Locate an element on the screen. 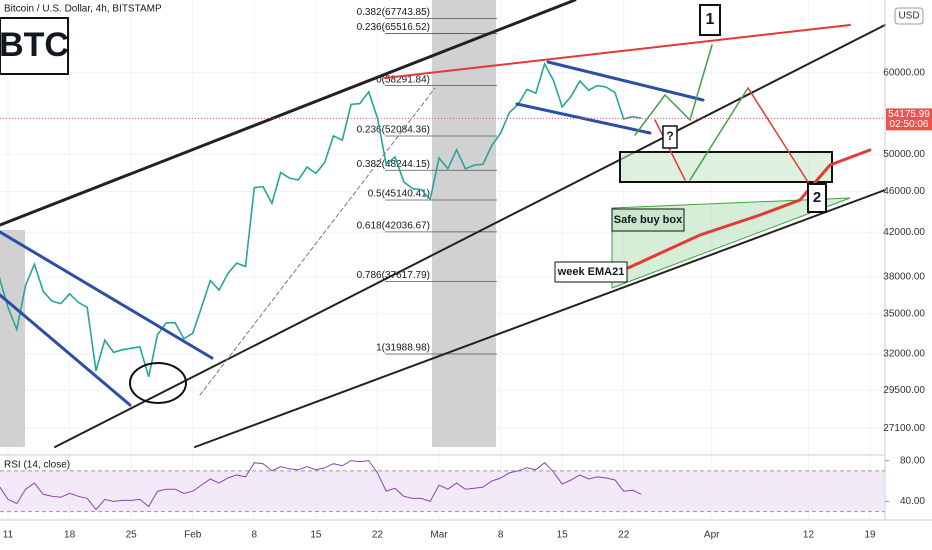  y-tick-label: 29500.00 is located at coordinates (904, 390).